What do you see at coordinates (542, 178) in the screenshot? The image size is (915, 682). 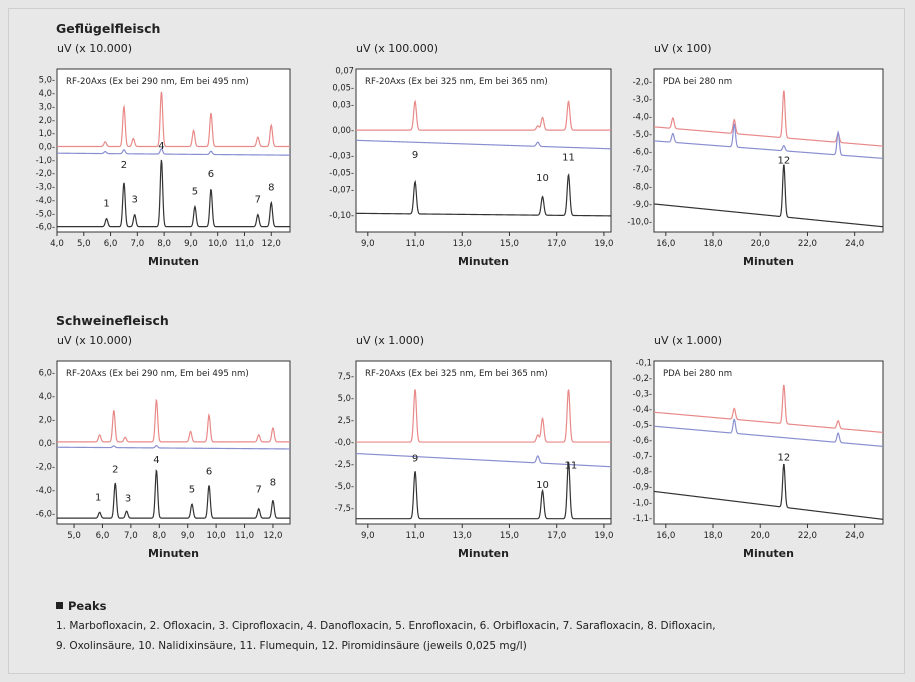 I see `peak-label: 10` at bounding box center [542, 178].